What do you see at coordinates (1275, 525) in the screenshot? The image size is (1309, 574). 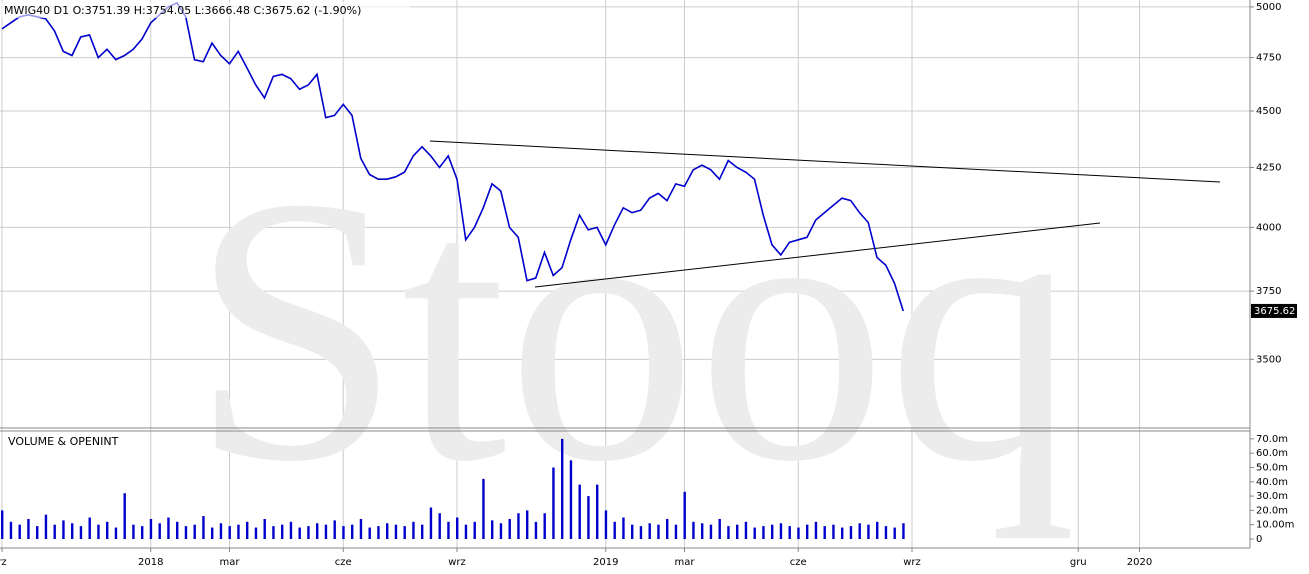 I see `y-tick-label: 10.00m` at bounding box center [1275, 525].